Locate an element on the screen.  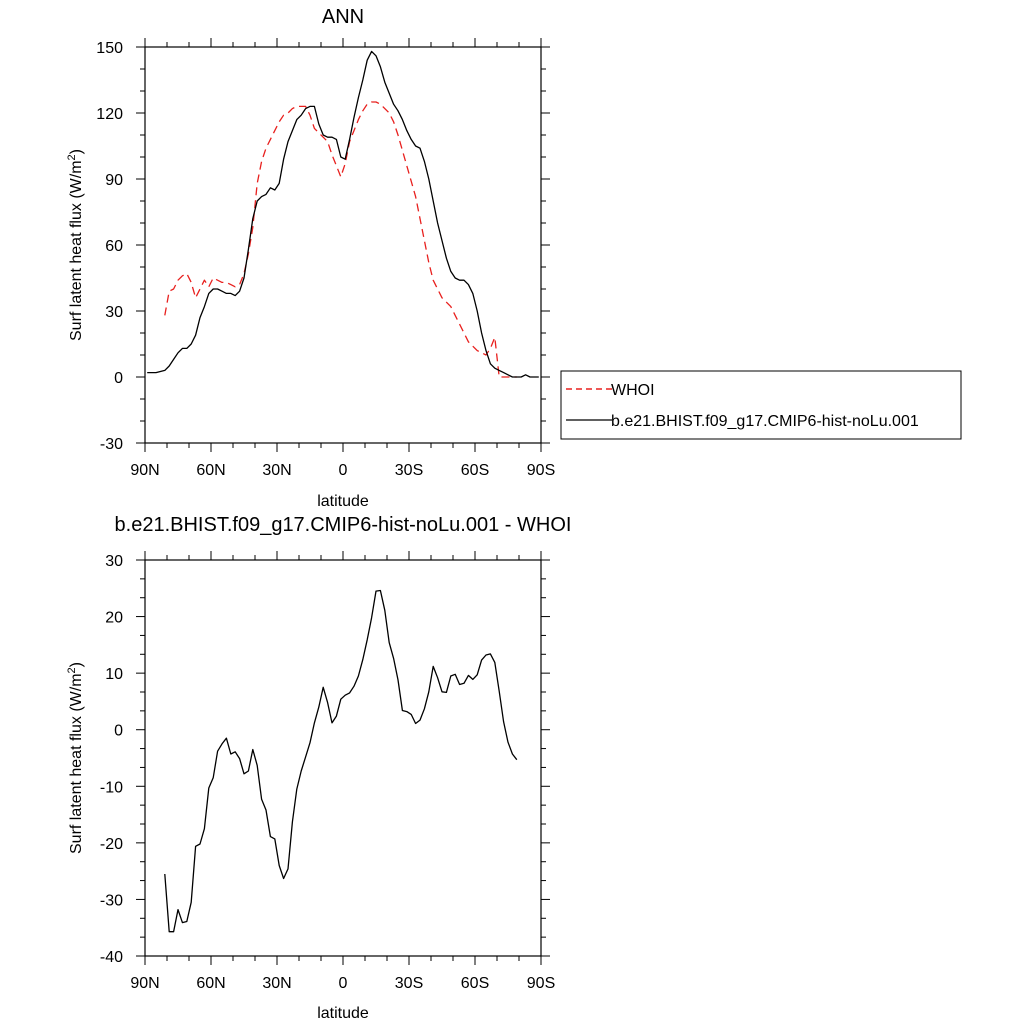
top-series-layer is located at coordinates (343, 214).